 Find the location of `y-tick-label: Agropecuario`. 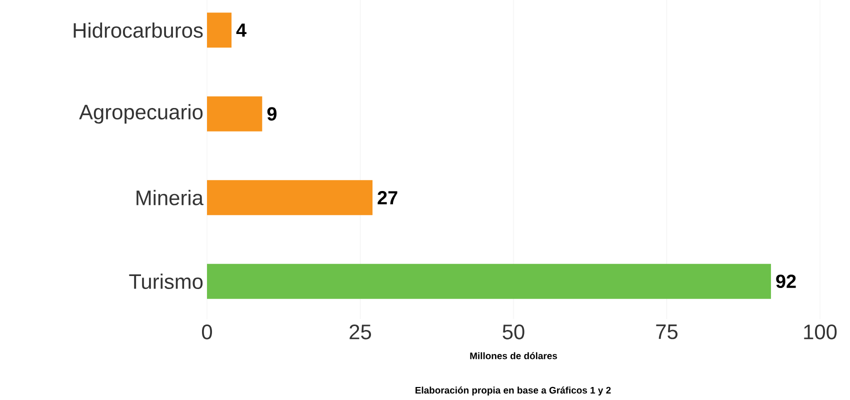

y-tick-label: Agropecuario is located at coordinates (141, 114).